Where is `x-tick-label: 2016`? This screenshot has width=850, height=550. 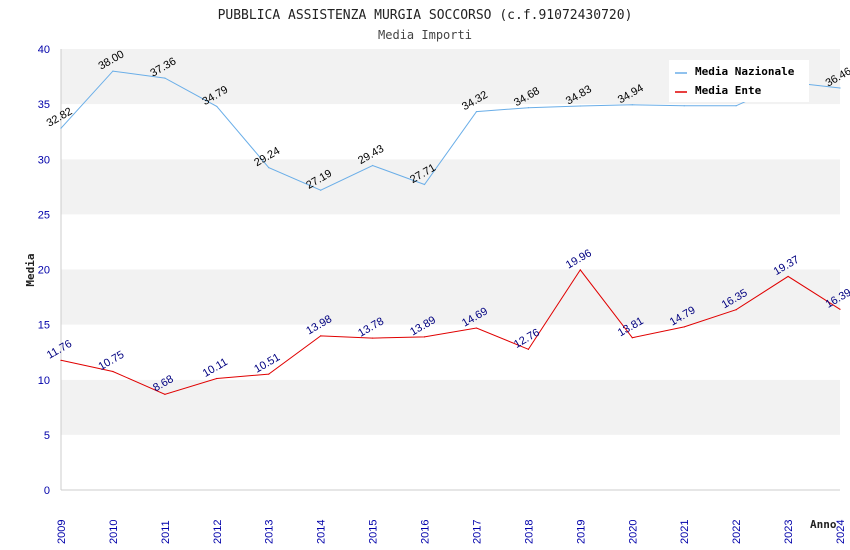
x-tick-label: 2016 is located at coordinates (426, 532).